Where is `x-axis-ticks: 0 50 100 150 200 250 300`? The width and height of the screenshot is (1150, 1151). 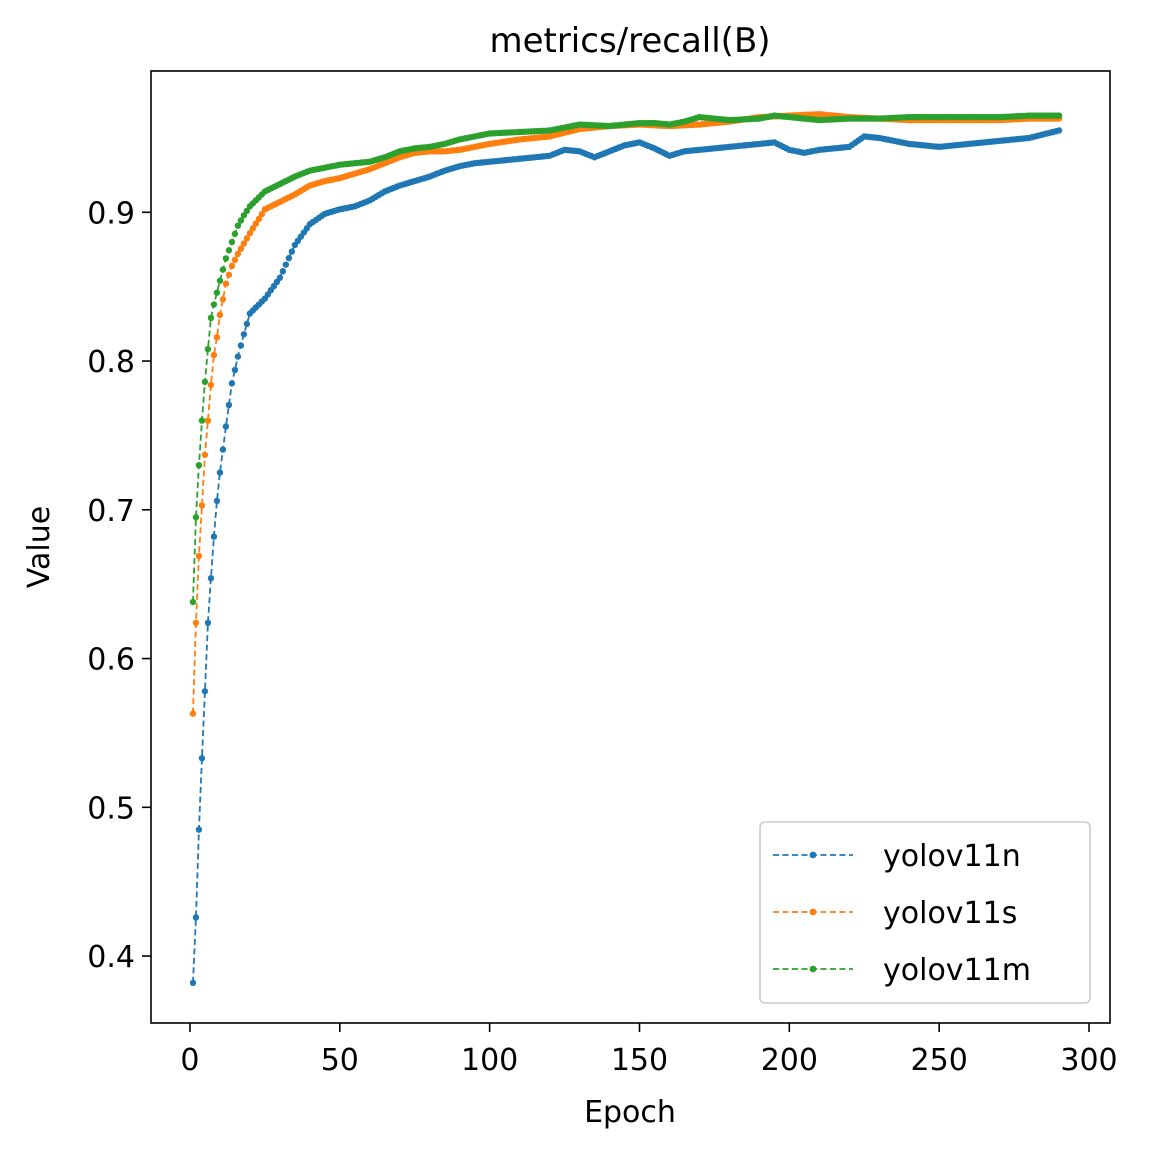
x-axis-ticks: 0 50 100 150 200 250 300 is located at coordinates (649, 1050).